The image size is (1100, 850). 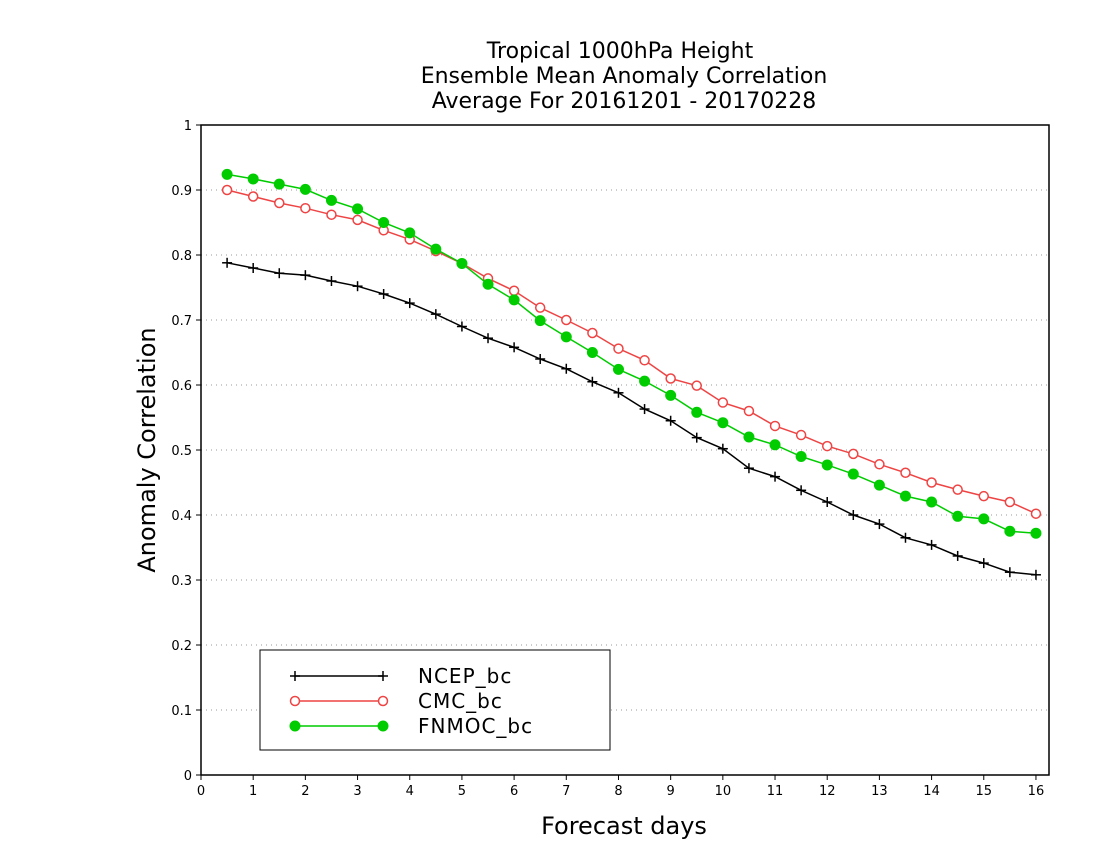 What do you see at coordinates (723, 791) in the screenshot?
I see `x-tick-label: 10` at bounding box center [723, 791].